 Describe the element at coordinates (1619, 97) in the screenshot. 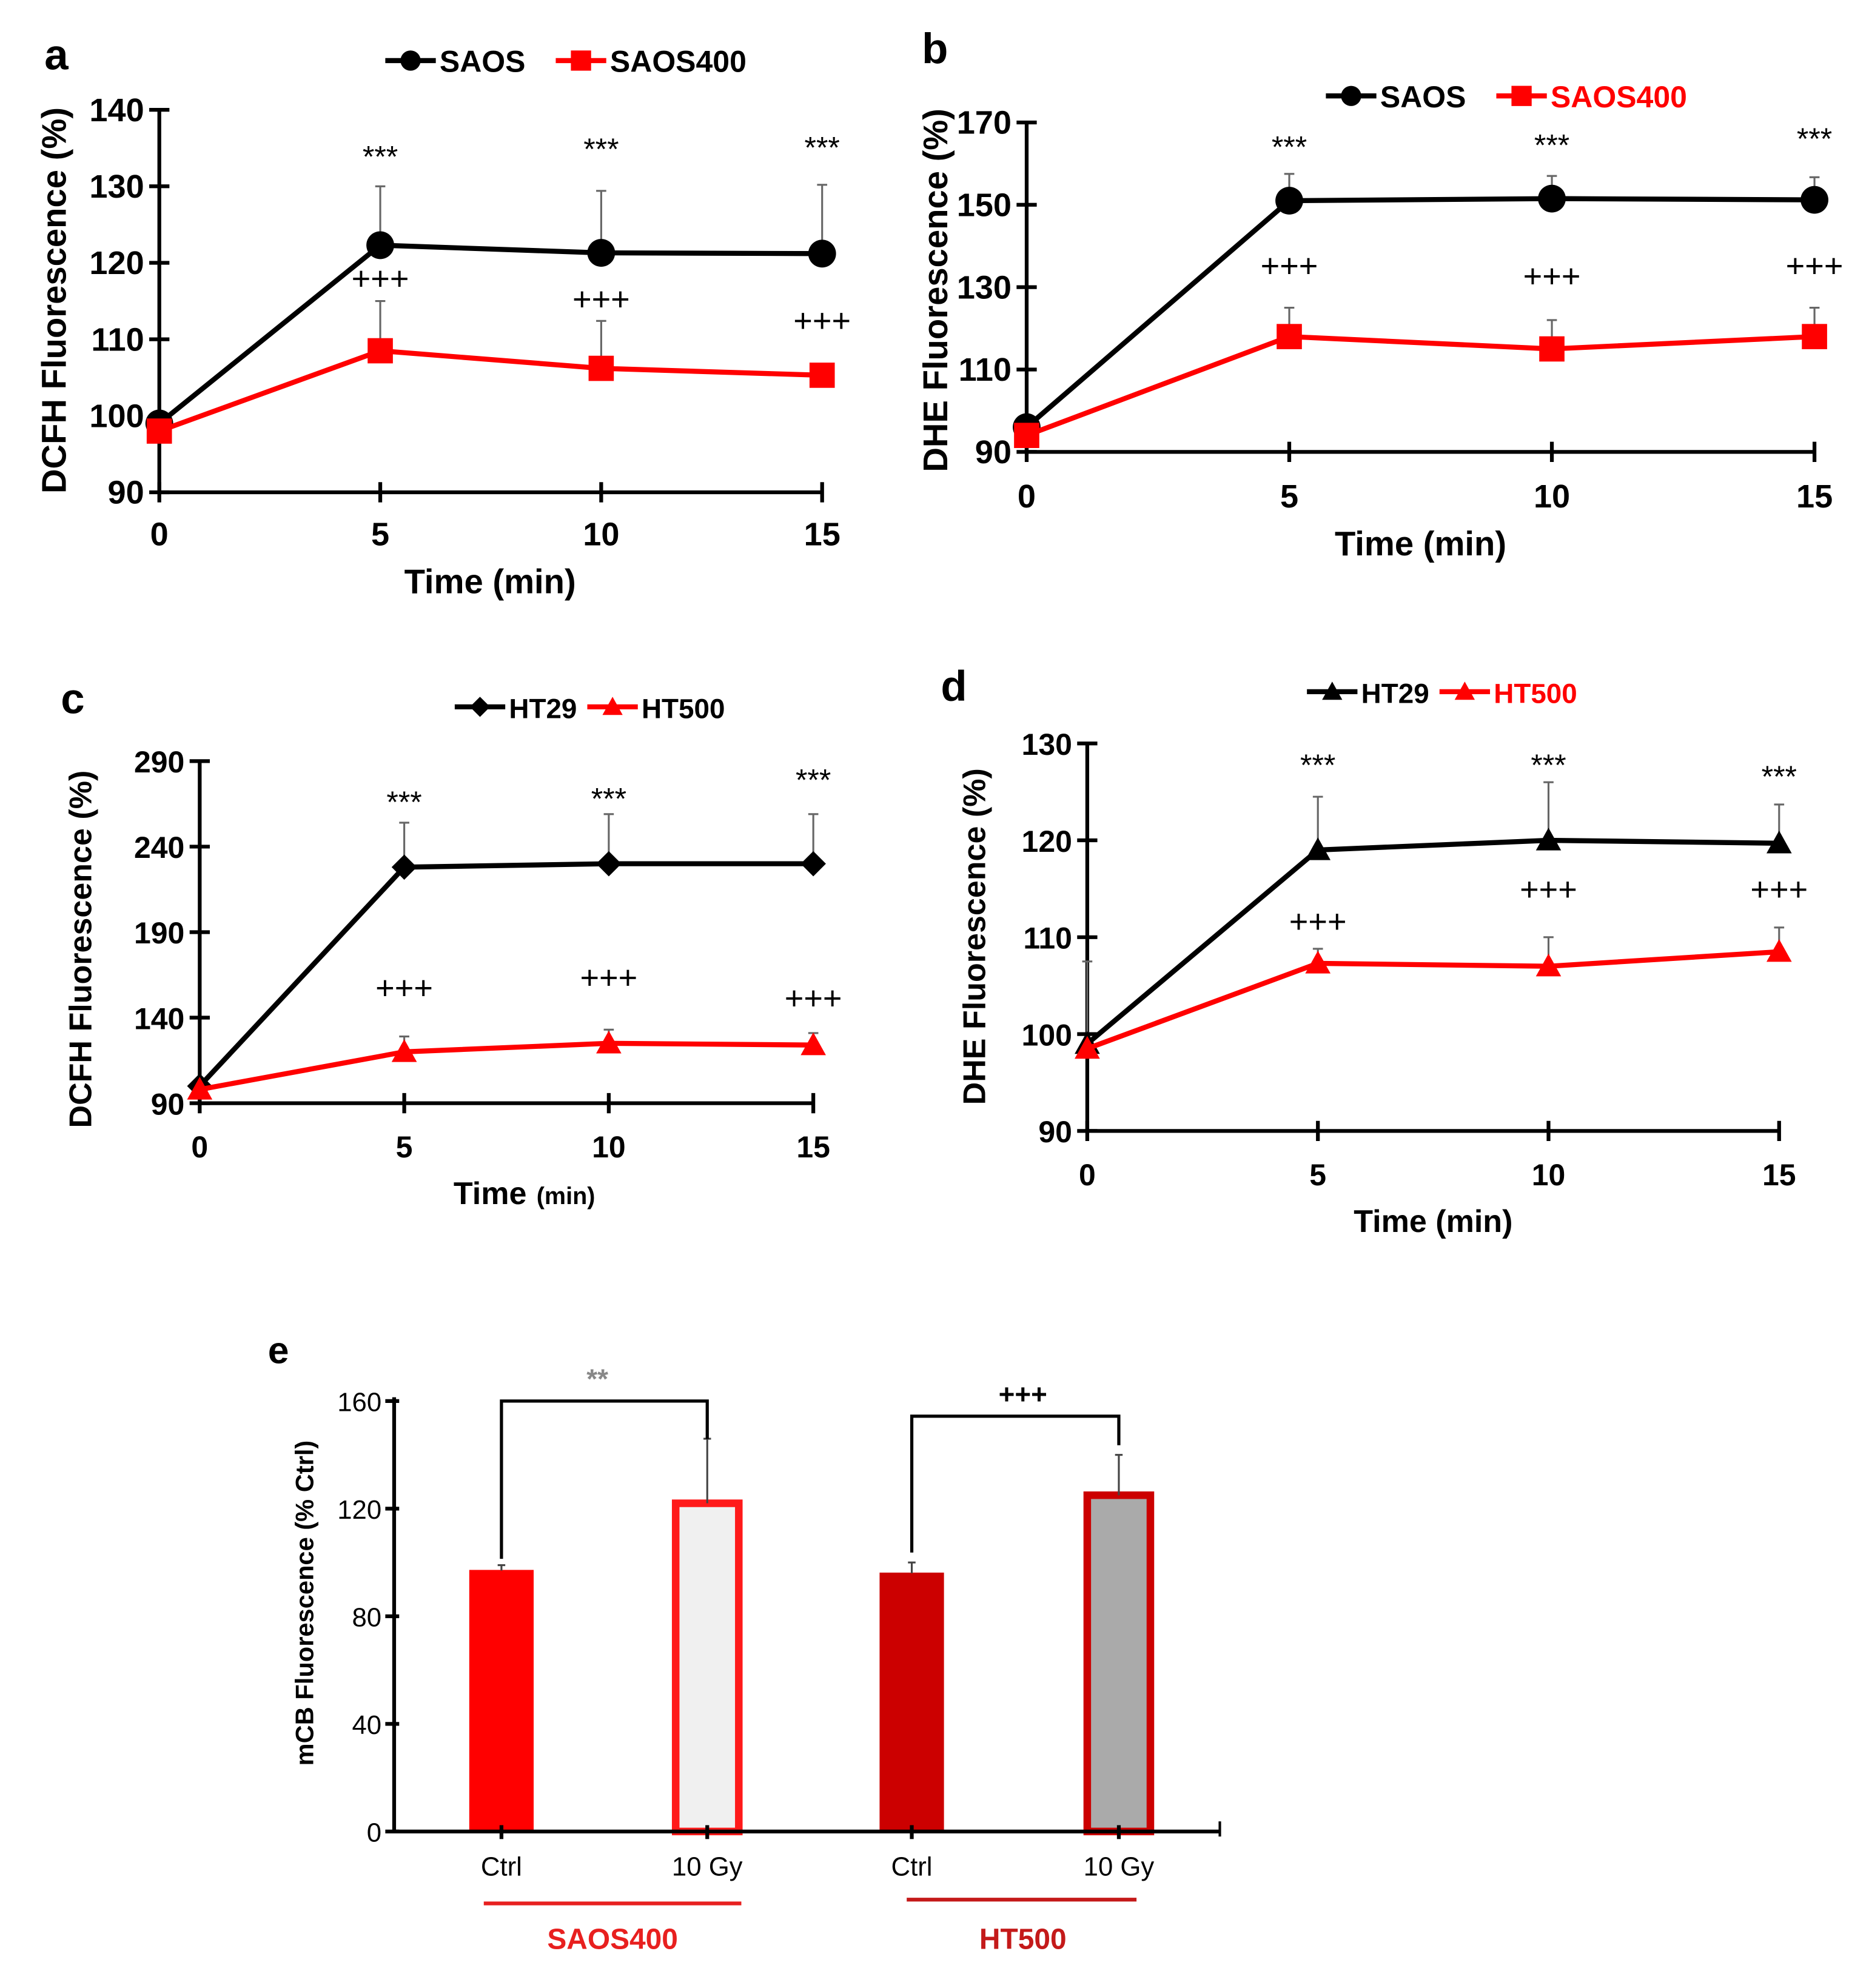

I see `legend-label: SAOS400` at that location.